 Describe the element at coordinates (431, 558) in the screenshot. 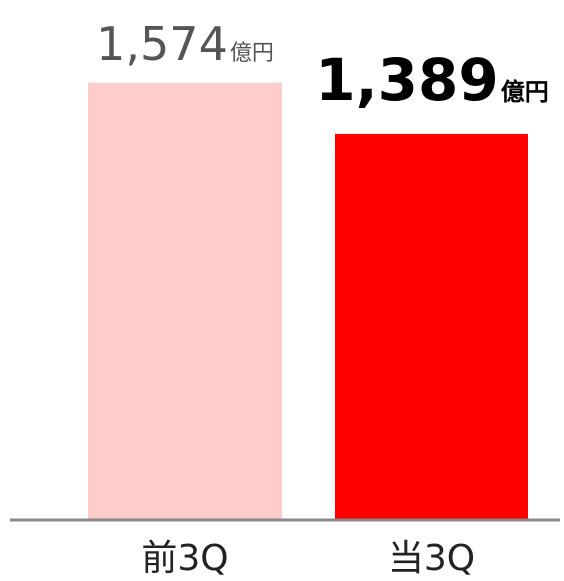

I see `x-tick-label: 当3Q` at that location.